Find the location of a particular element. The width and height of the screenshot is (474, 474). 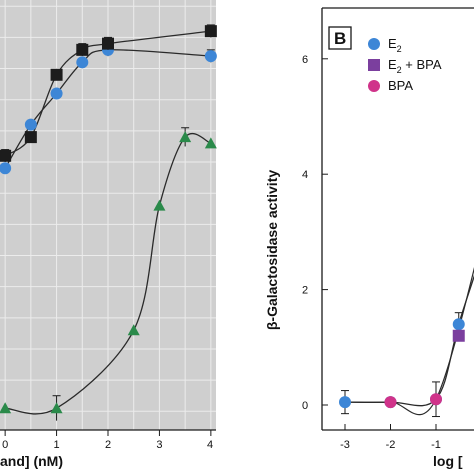

legend-label: BPA is located at coordinates (400, 85).